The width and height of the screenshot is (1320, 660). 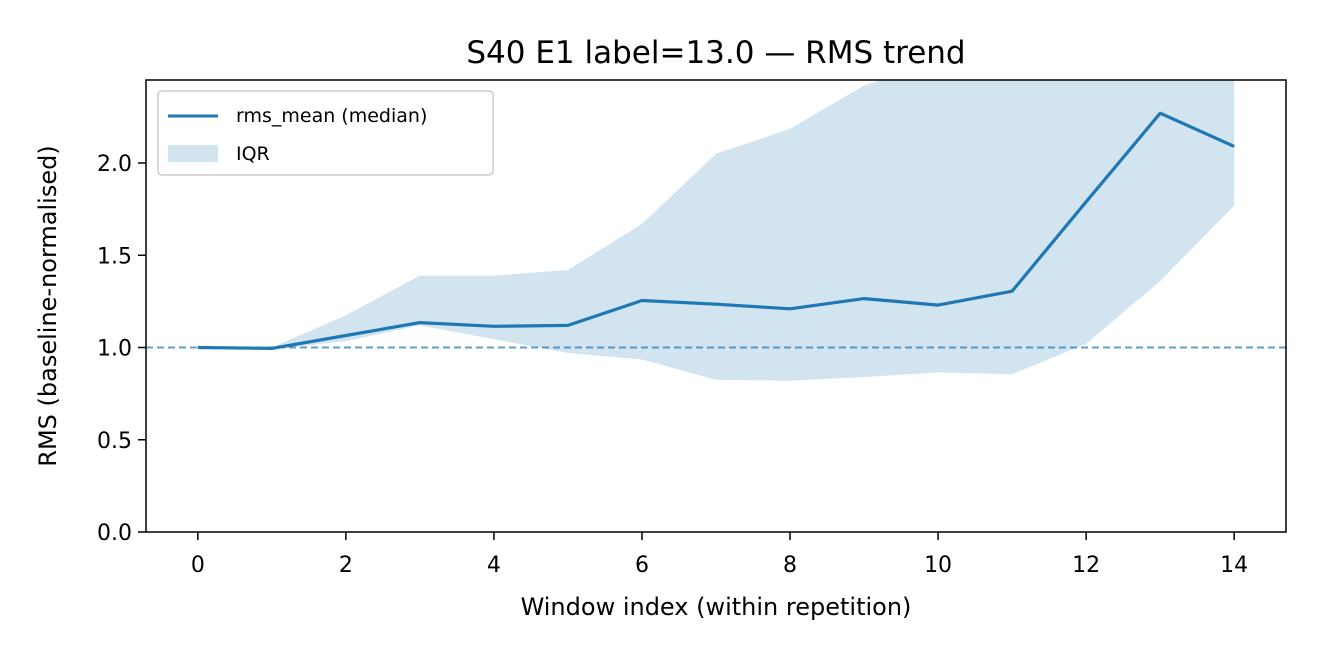 What do you see at coordinates (642, 565) in the screenshot?
I see `x-tick-label: 6` at bounding box center [642, 565].